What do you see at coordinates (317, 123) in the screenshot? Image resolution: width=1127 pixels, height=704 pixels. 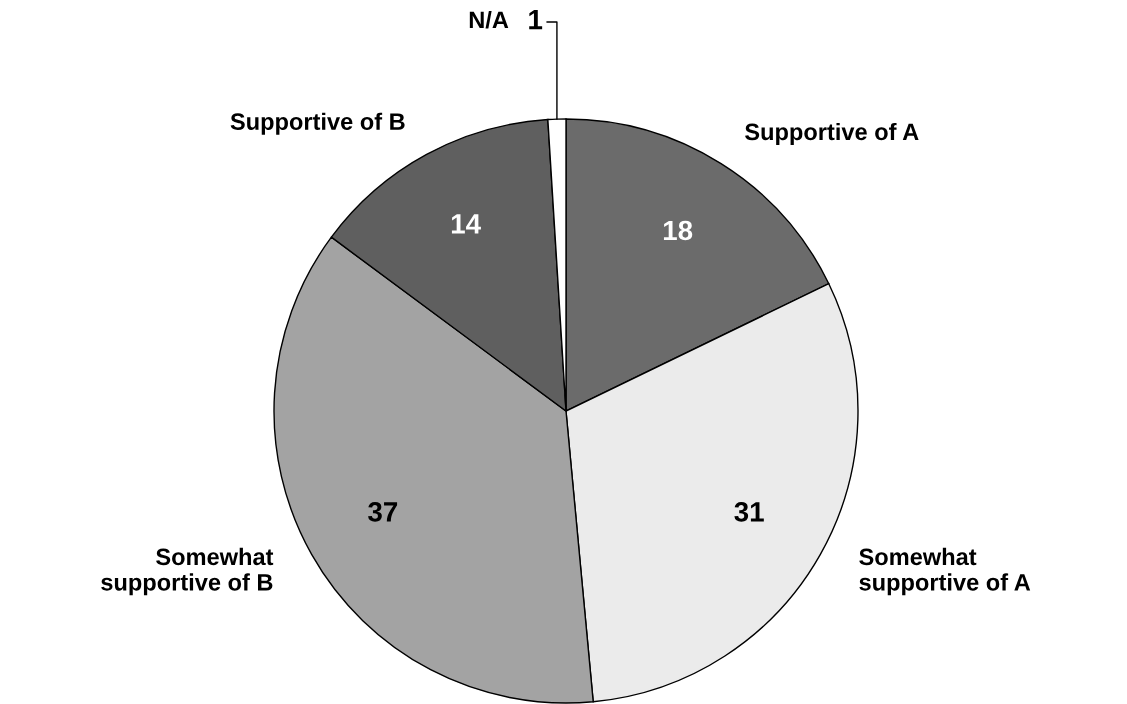 I see `slice-label: Supportive of B` at bounding box center [317, 123].